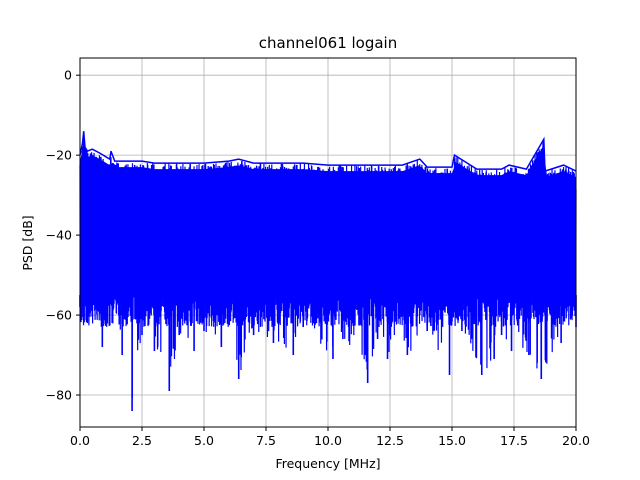 The width and height of the screenshot is (640, 480). What do you see at coordinates (328, 43) in the screenshot?
I see `chart-title: channel061 logain` at bounding box center [328, 43].